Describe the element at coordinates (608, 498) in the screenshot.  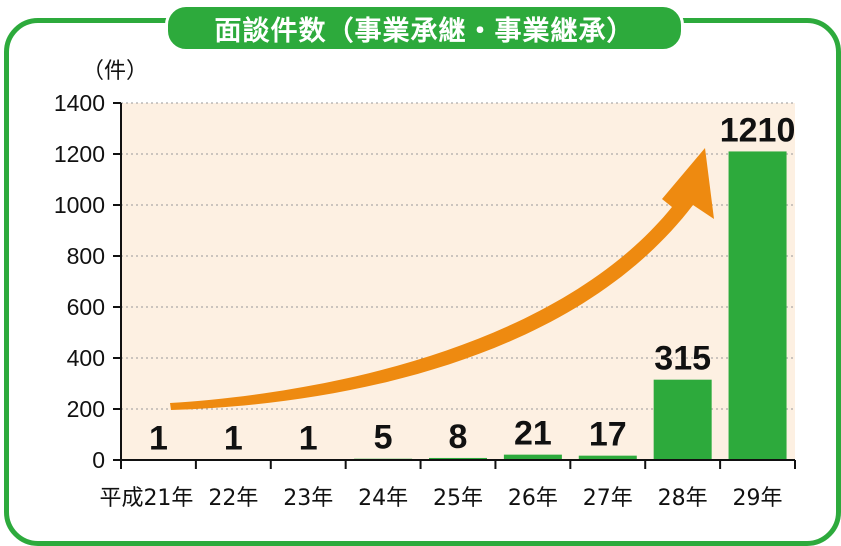
I see `x-category-label: 27年` at that location.